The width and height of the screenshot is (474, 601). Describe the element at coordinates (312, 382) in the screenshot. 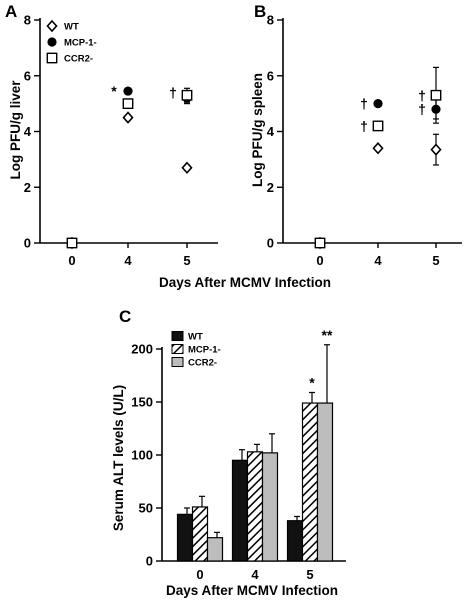

I see `panel-c-significance-mark: *` at that location.